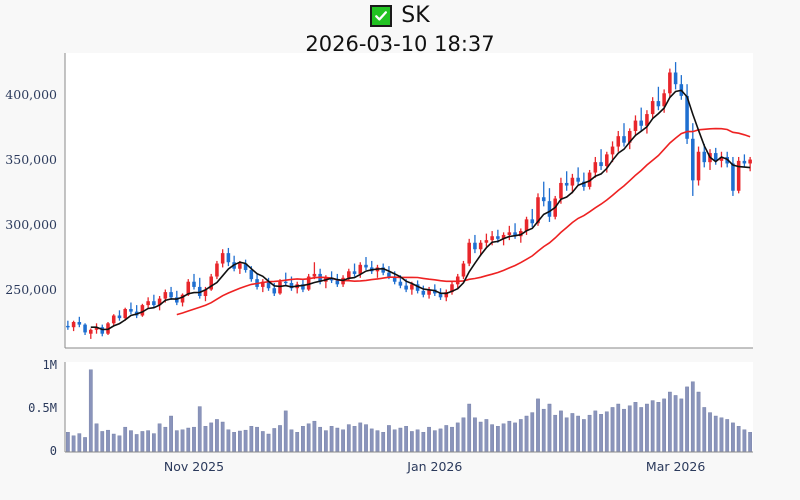  Describe the element at coordinates (415, 15) in the screenshot. I see `ticker-title: SK` at that location.